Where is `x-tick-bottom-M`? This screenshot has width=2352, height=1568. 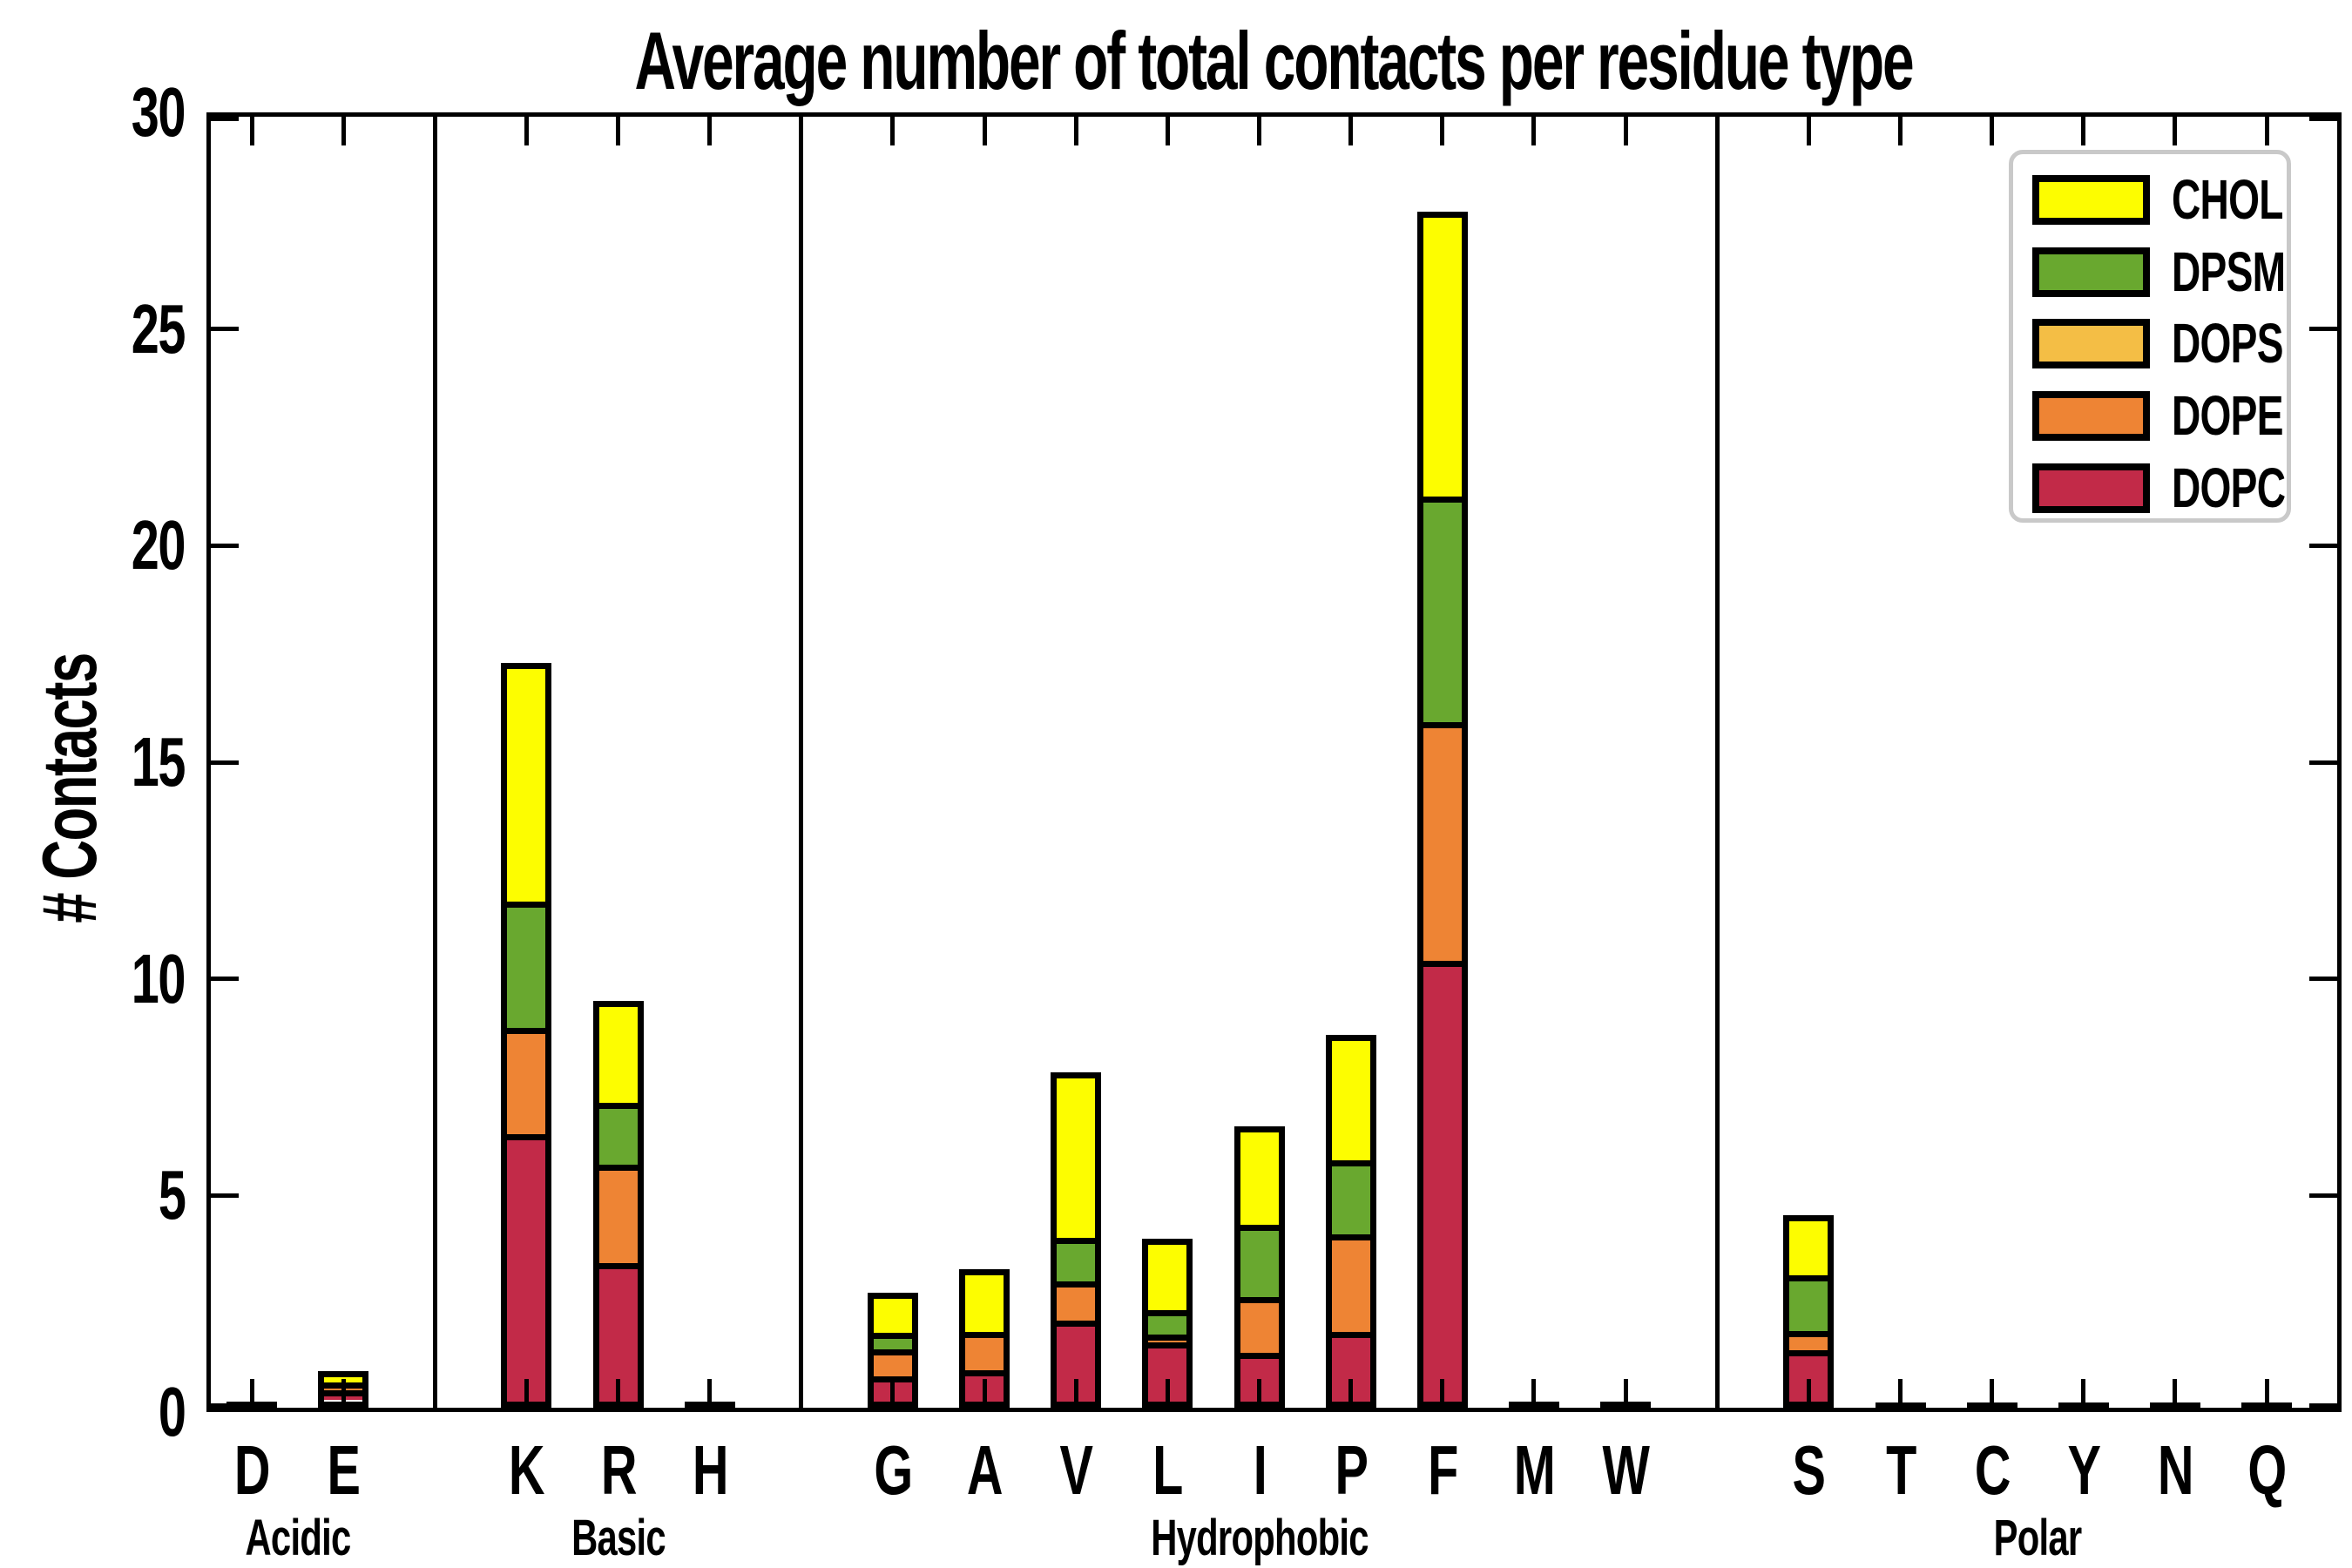
x-tick-bottom-M is located at coordinates (1534, 1393).